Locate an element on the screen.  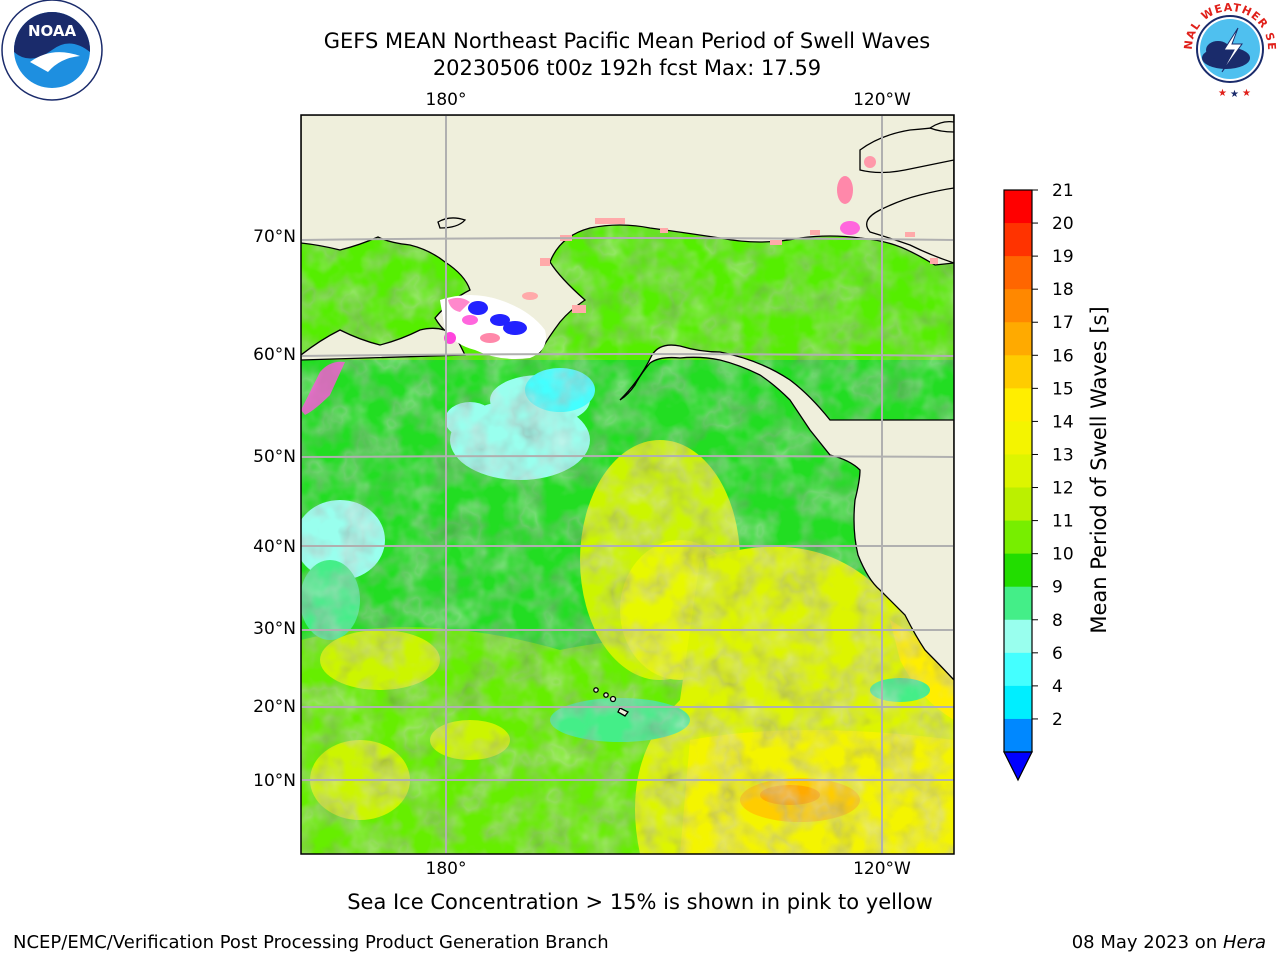
lon-label-bottom-120w: 120°W is located at coordinates (882, 869).